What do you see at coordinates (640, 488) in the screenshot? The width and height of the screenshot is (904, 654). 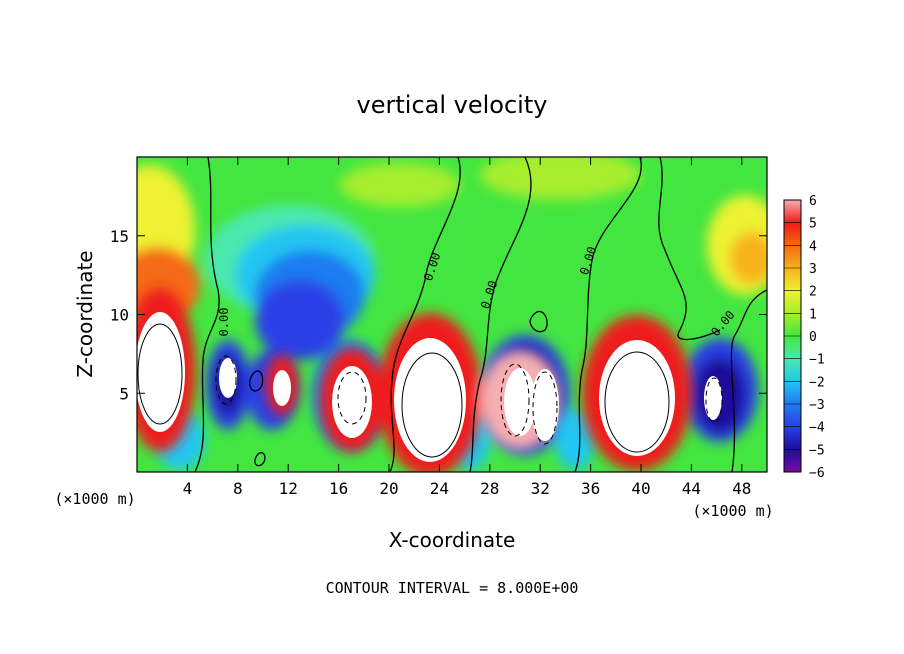 I see `x-tick-label: 40` at bounding box center [640, 488].